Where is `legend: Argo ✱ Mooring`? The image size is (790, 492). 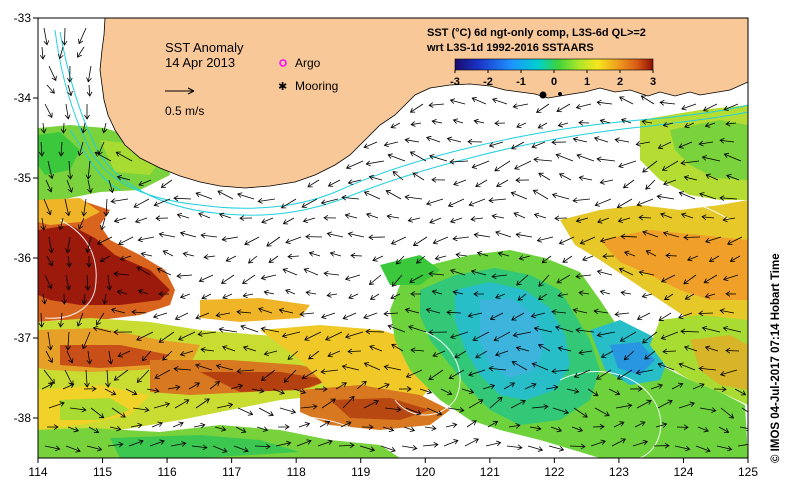
legend: Argo ✱ Mooring is located at coordinates (308, 74).